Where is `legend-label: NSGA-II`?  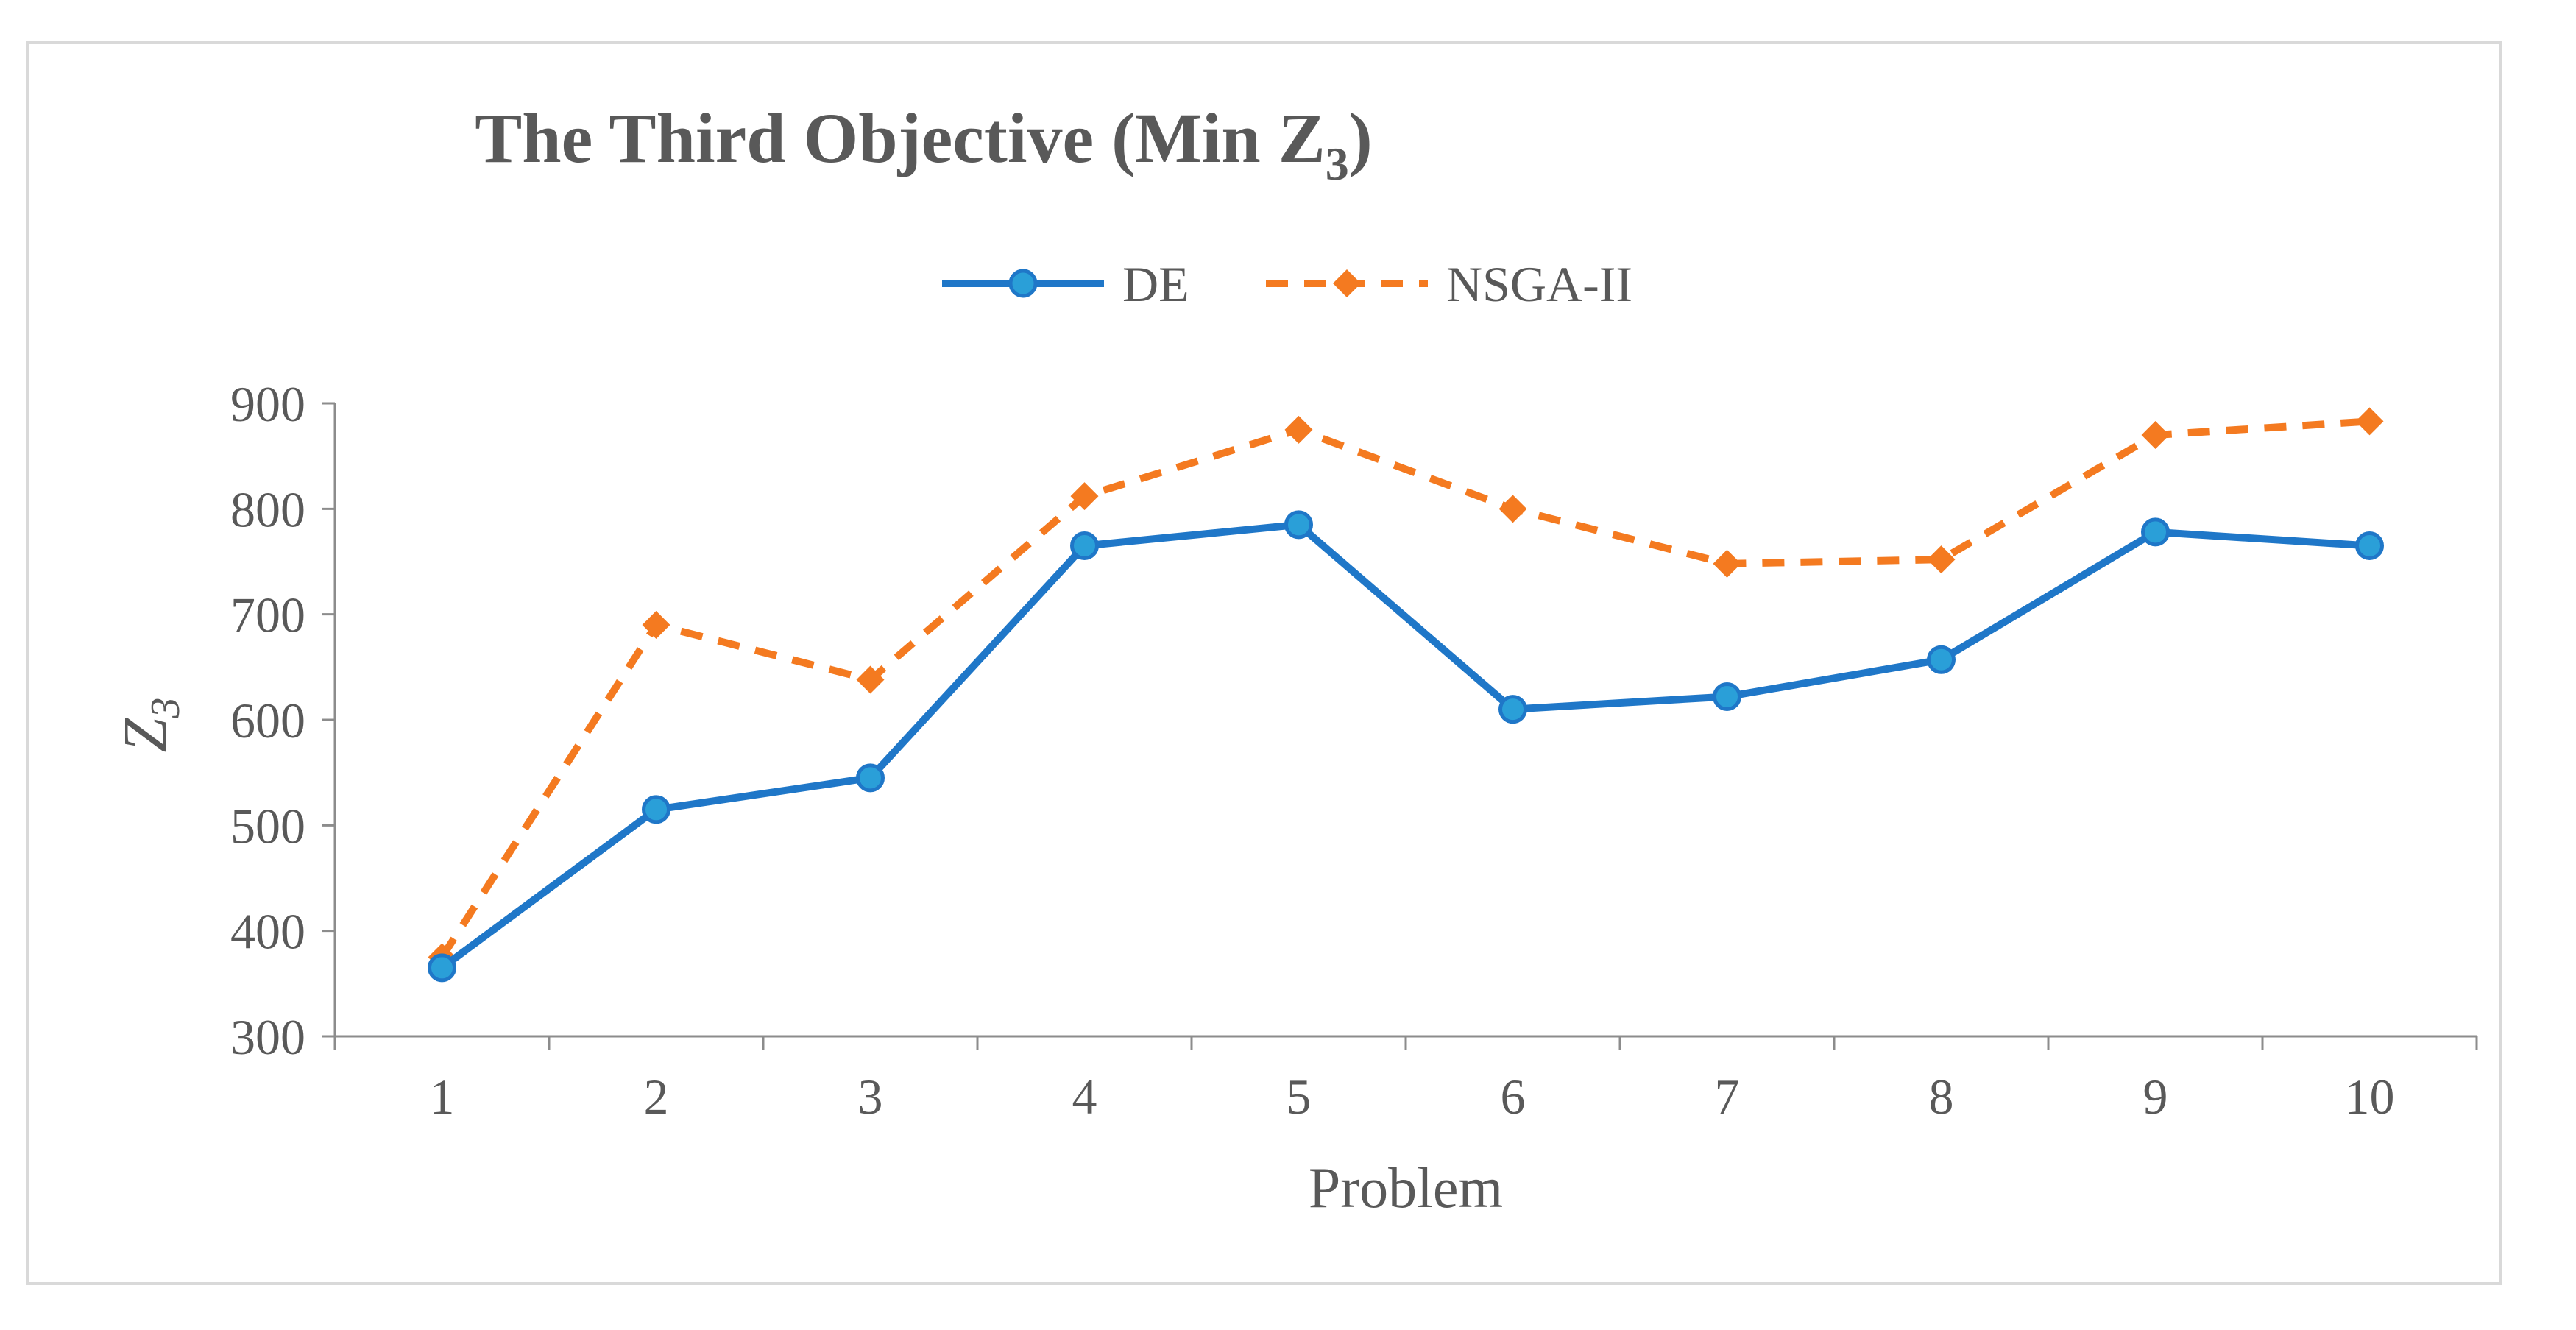 legend-label: NSGA-II is located at coordinates (1539, 284).